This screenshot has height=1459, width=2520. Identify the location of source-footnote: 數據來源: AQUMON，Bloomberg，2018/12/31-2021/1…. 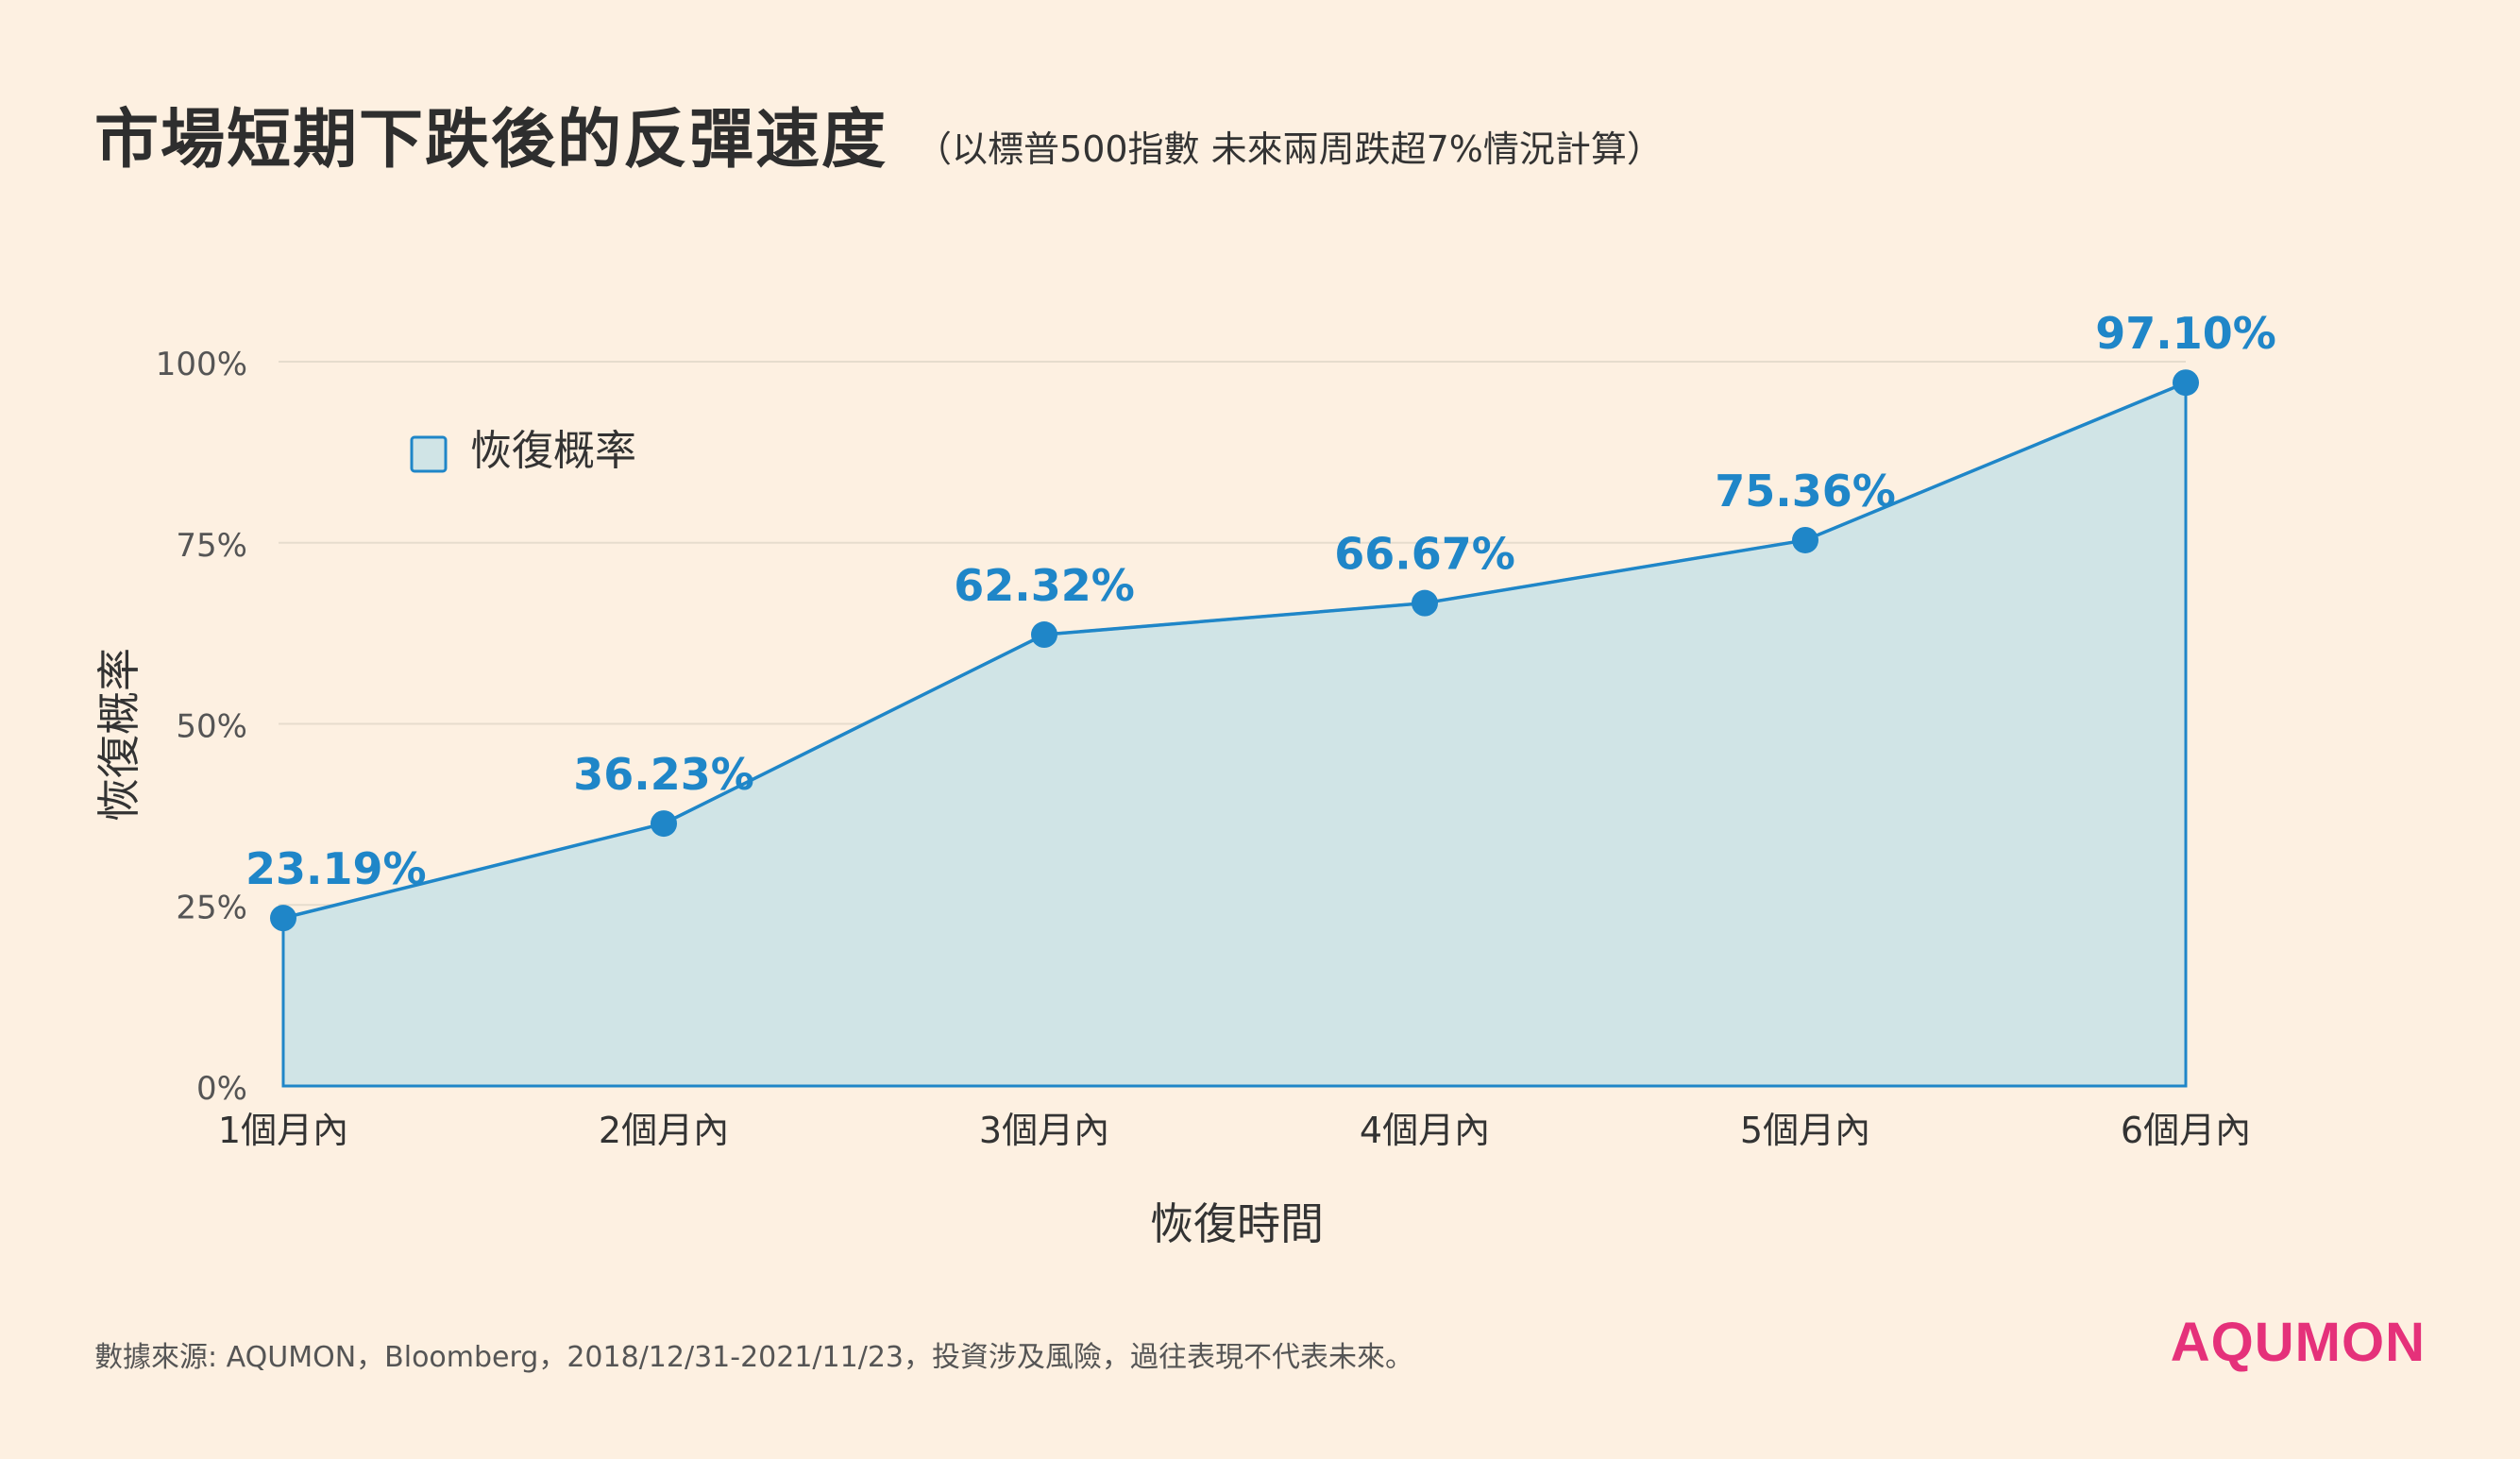
(754, 1357).